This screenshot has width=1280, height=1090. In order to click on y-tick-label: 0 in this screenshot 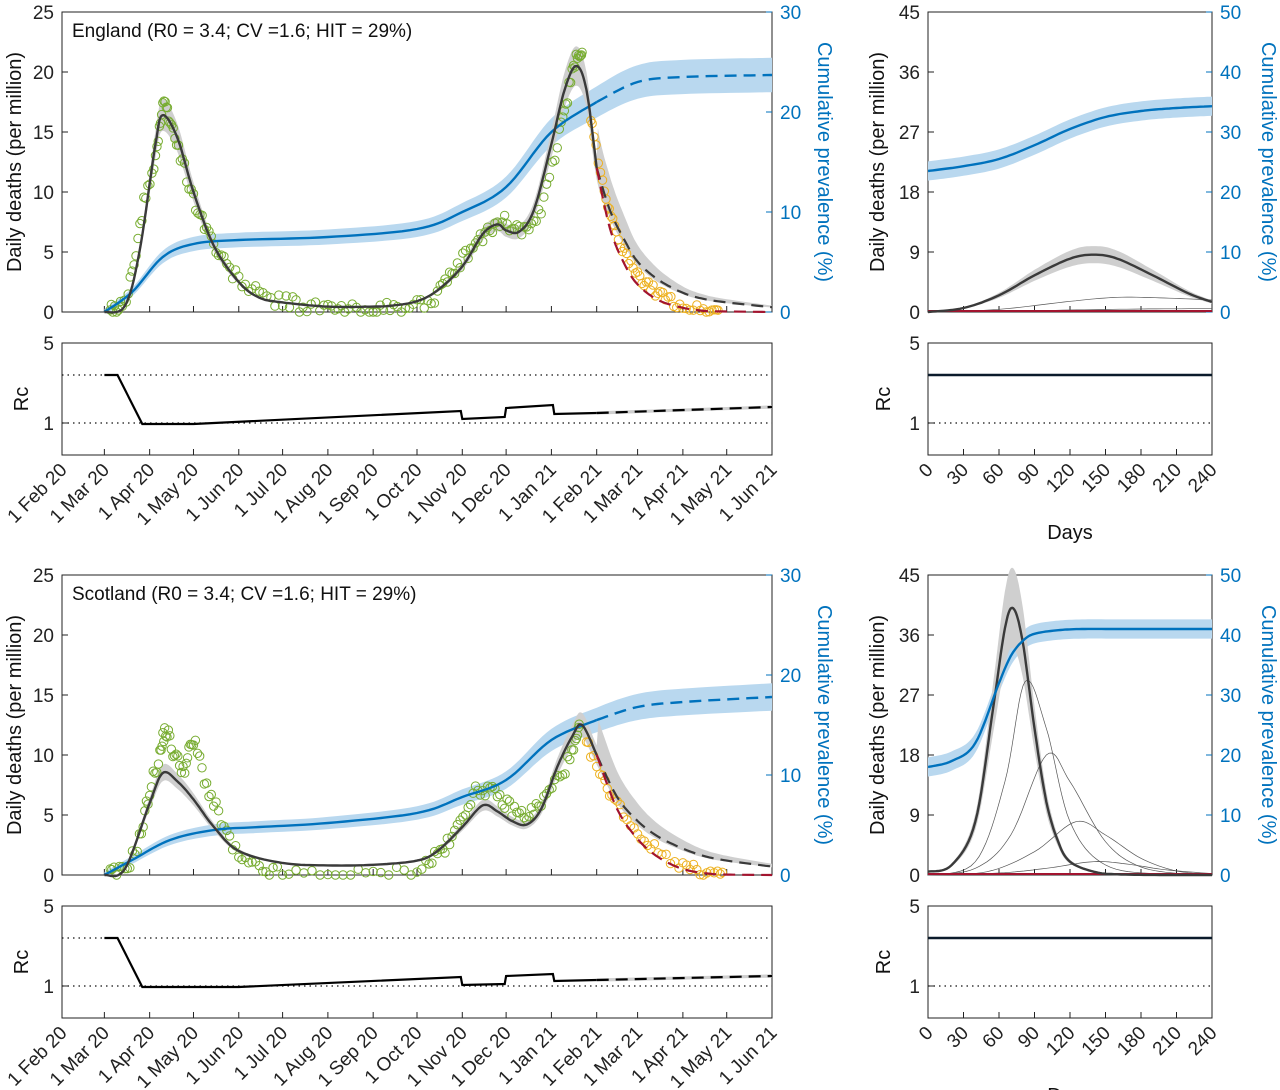, I will do `click(914, 876)`.